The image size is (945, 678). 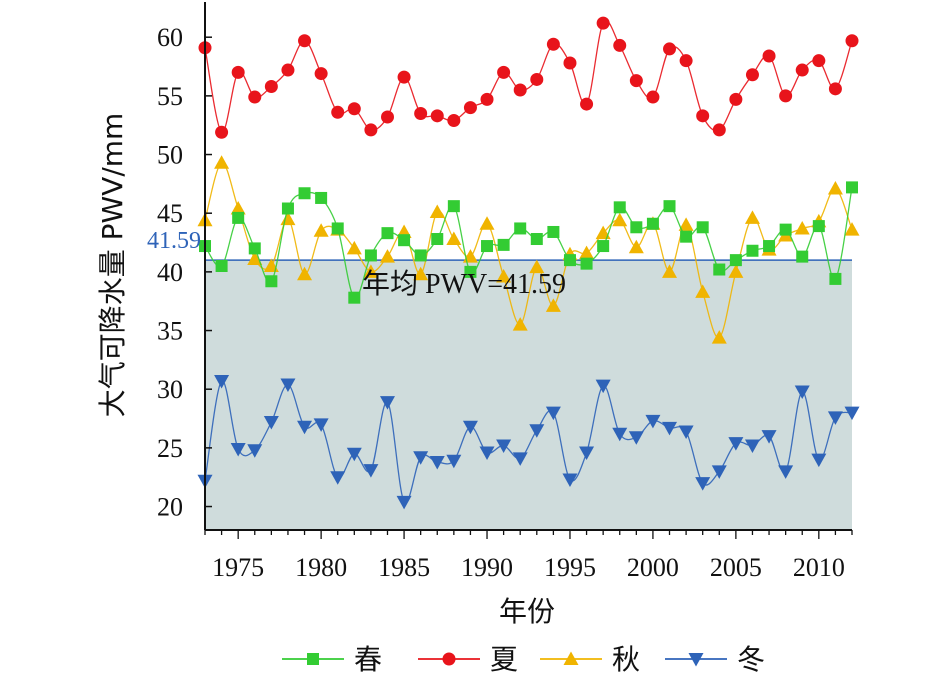 I want to click on data-point-夏-2004, so click(x=719, y=130).